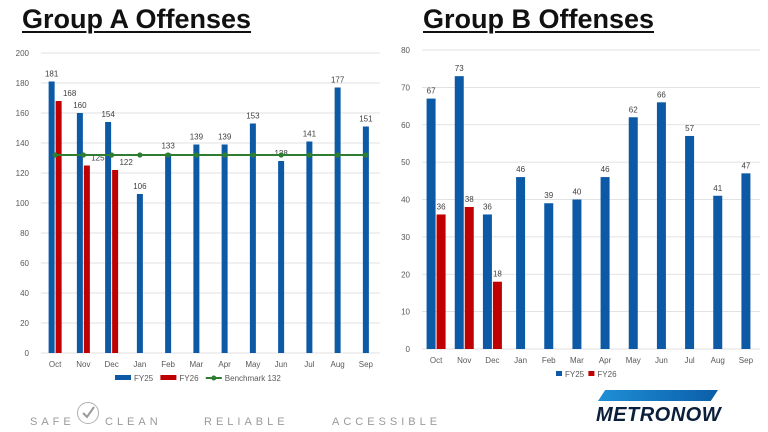 The image size is (768, 432). What do you see at coordinates (197, 137) in the screenshot?
I see `data-label-fy25: 139` at bounding box center [197, 137].